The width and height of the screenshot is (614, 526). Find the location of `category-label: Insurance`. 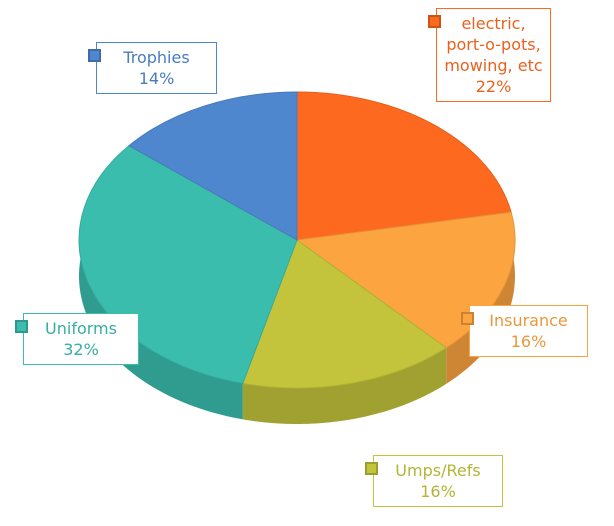

category-label: Insurance is located at coordinates (528, 320).